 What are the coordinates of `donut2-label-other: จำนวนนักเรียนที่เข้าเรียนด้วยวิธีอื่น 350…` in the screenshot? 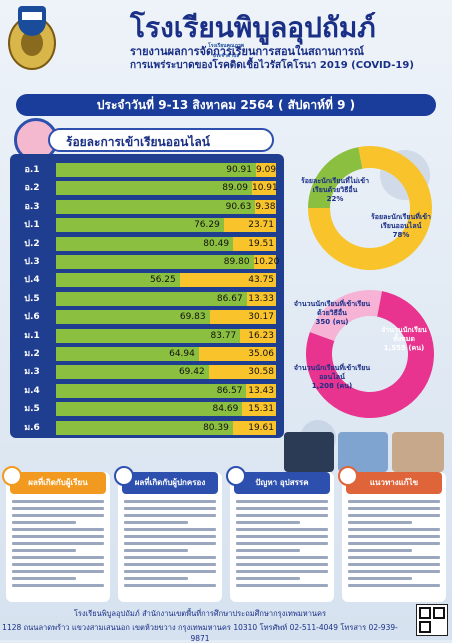 It's located at (332, 313).